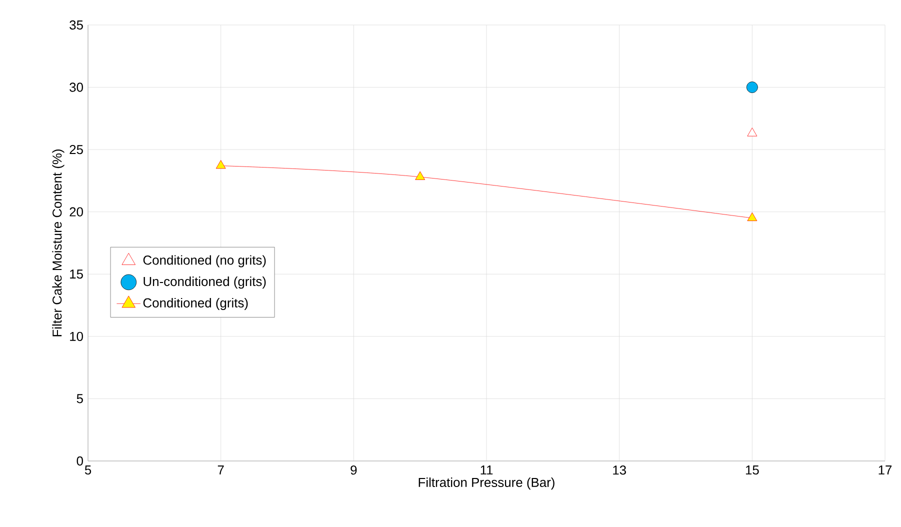 Image resolution: width=901 pixels, height=527 pixels. Describe the element at coordinates (76, 211) in the screenshot. I see `y-tick-label: 20` at that location.